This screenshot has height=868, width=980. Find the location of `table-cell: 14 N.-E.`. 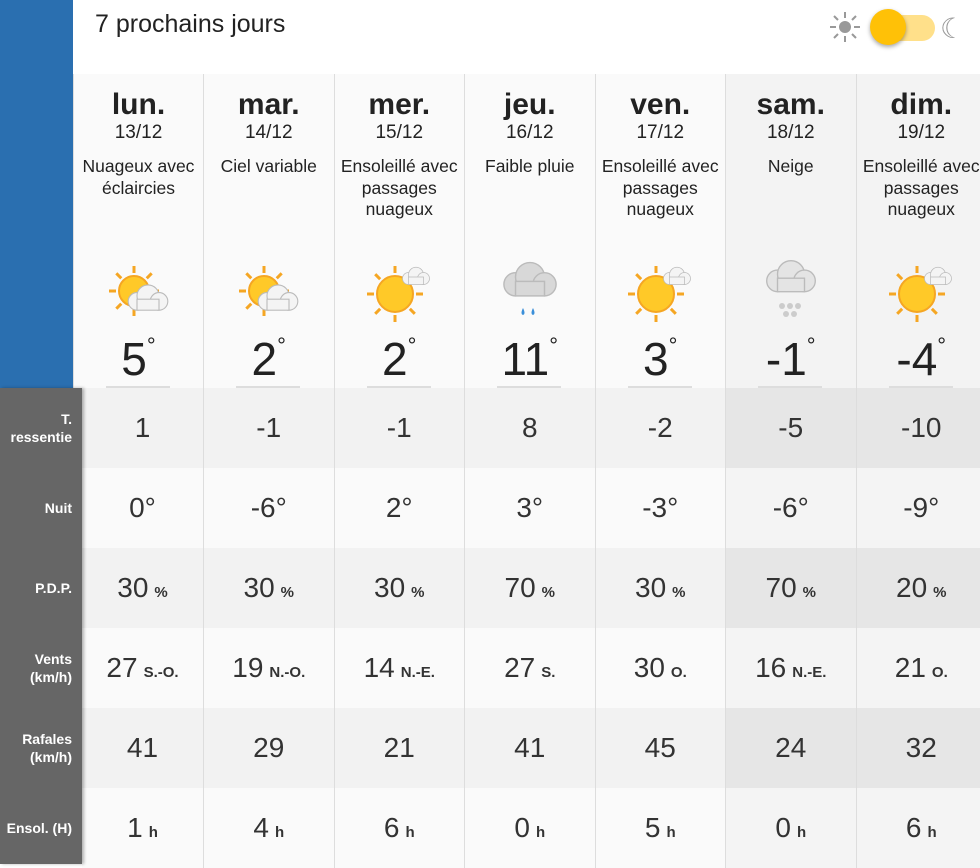

table-cell: 14 N.-E. is located at coordinates (399, 668).